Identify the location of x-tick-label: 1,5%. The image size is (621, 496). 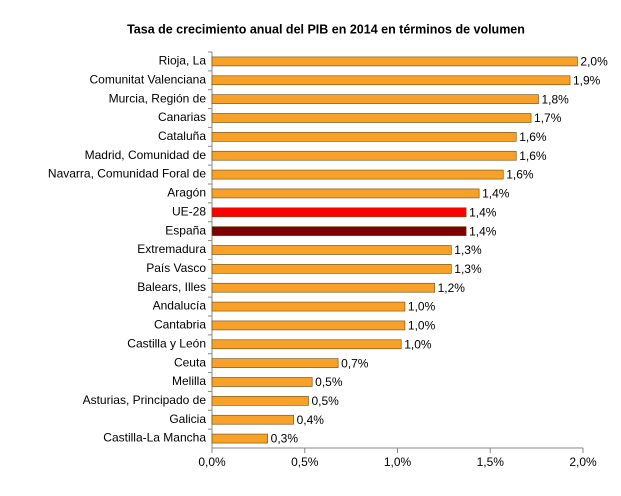
(491, 462).